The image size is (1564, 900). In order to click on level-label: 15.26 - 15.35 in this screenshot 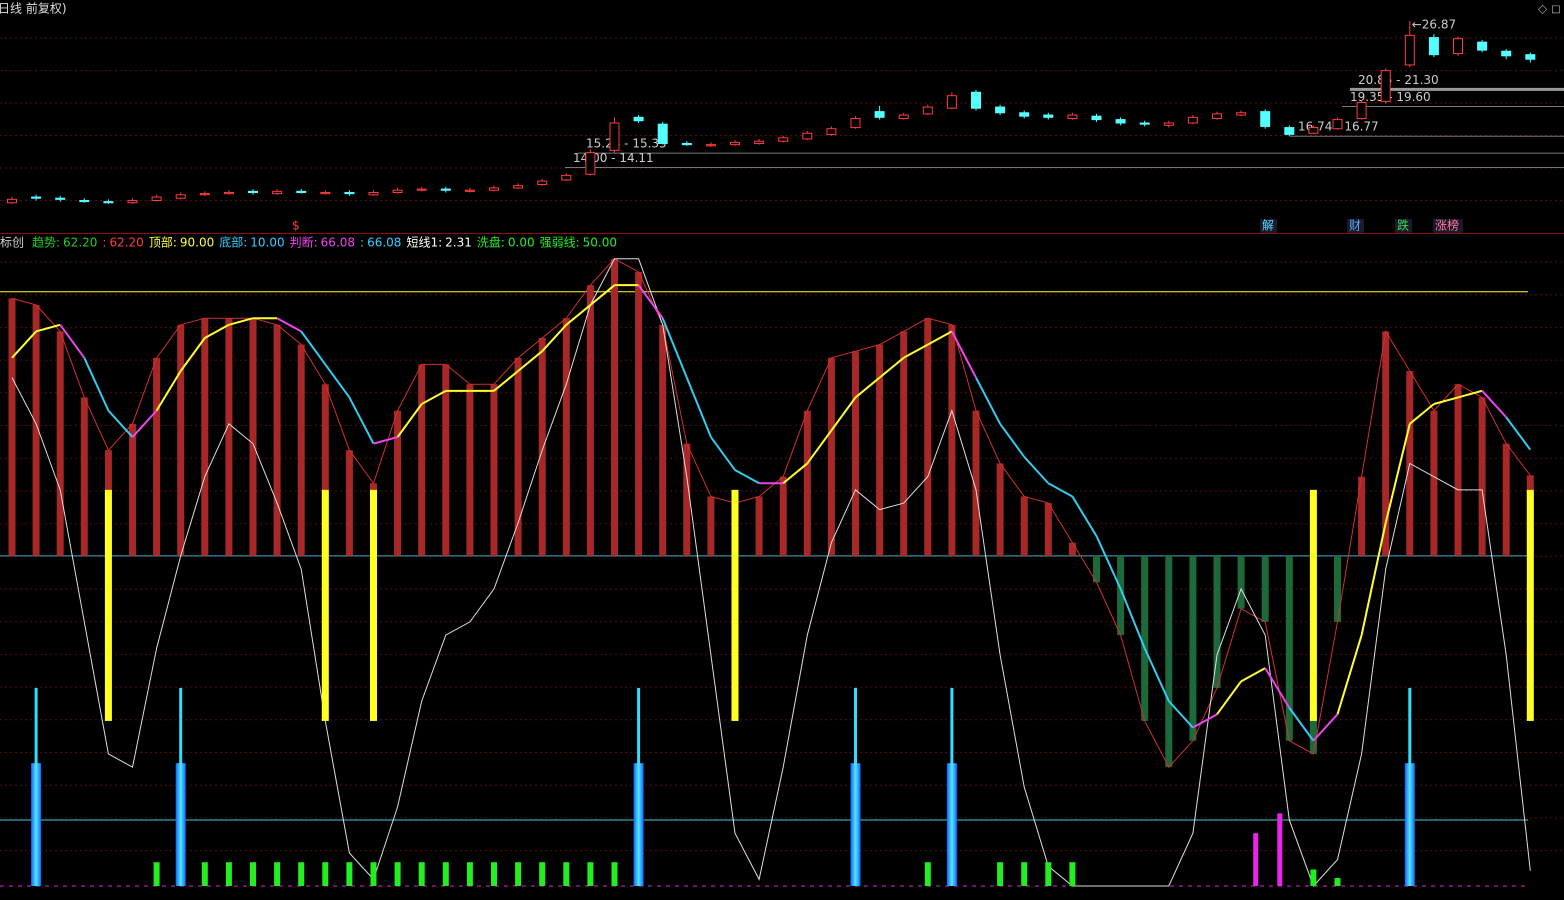, I will do `click(626, 144)`.